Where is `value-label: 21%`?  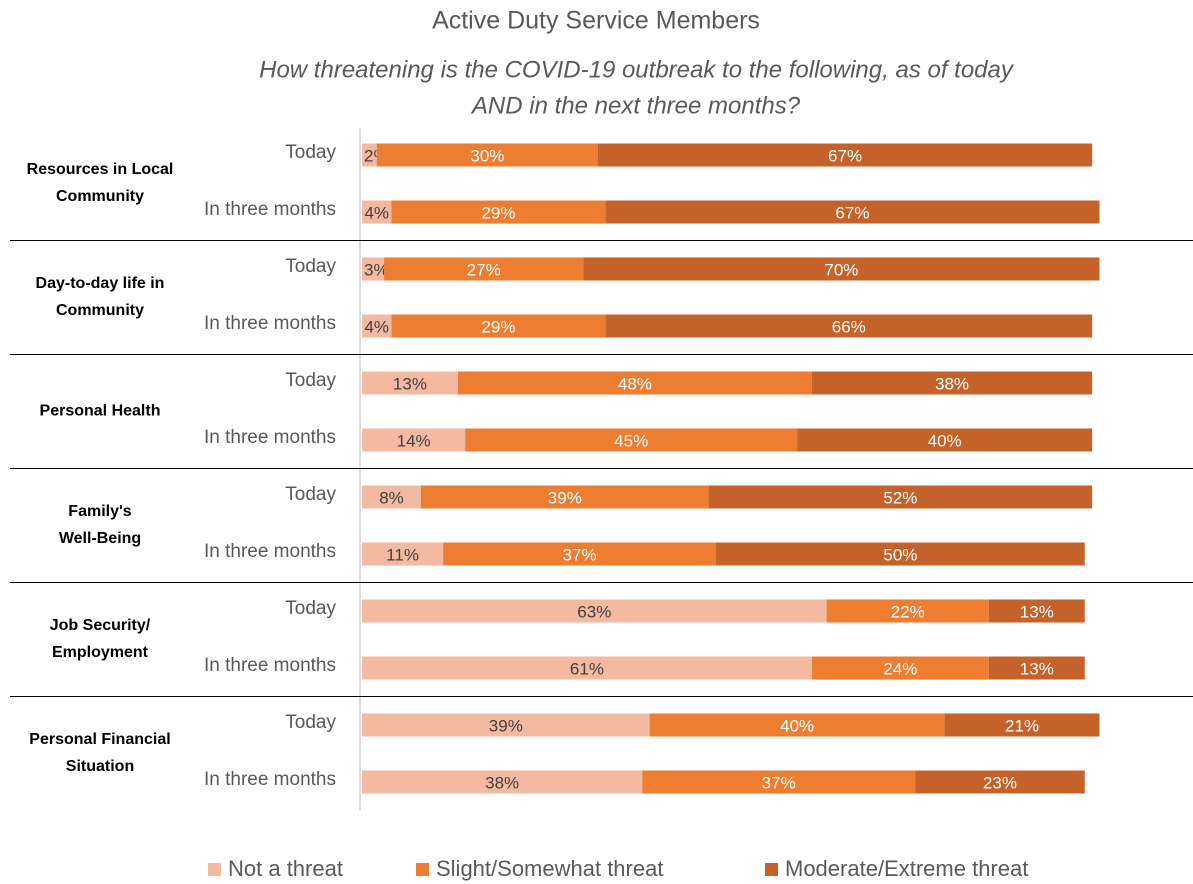
value-label: 21% is located at coordinates (1022, 725).